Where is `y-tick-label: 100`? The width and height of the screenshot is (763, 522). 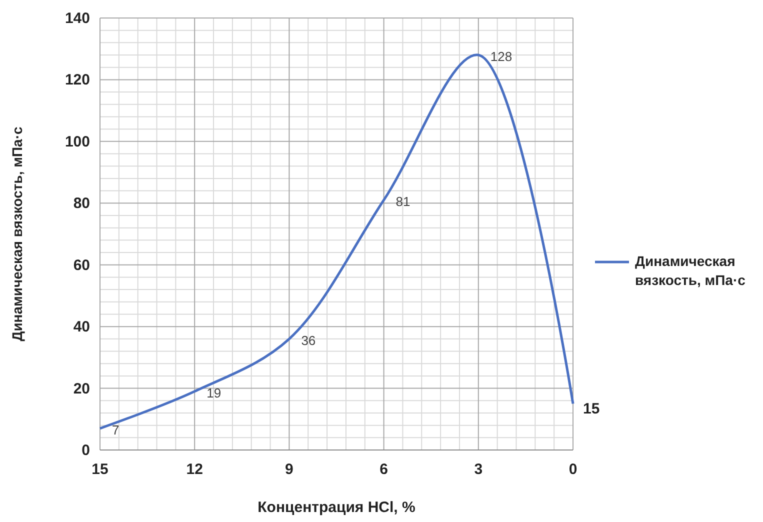 y-tick-label: 100 is located at coordinates (77, 141).